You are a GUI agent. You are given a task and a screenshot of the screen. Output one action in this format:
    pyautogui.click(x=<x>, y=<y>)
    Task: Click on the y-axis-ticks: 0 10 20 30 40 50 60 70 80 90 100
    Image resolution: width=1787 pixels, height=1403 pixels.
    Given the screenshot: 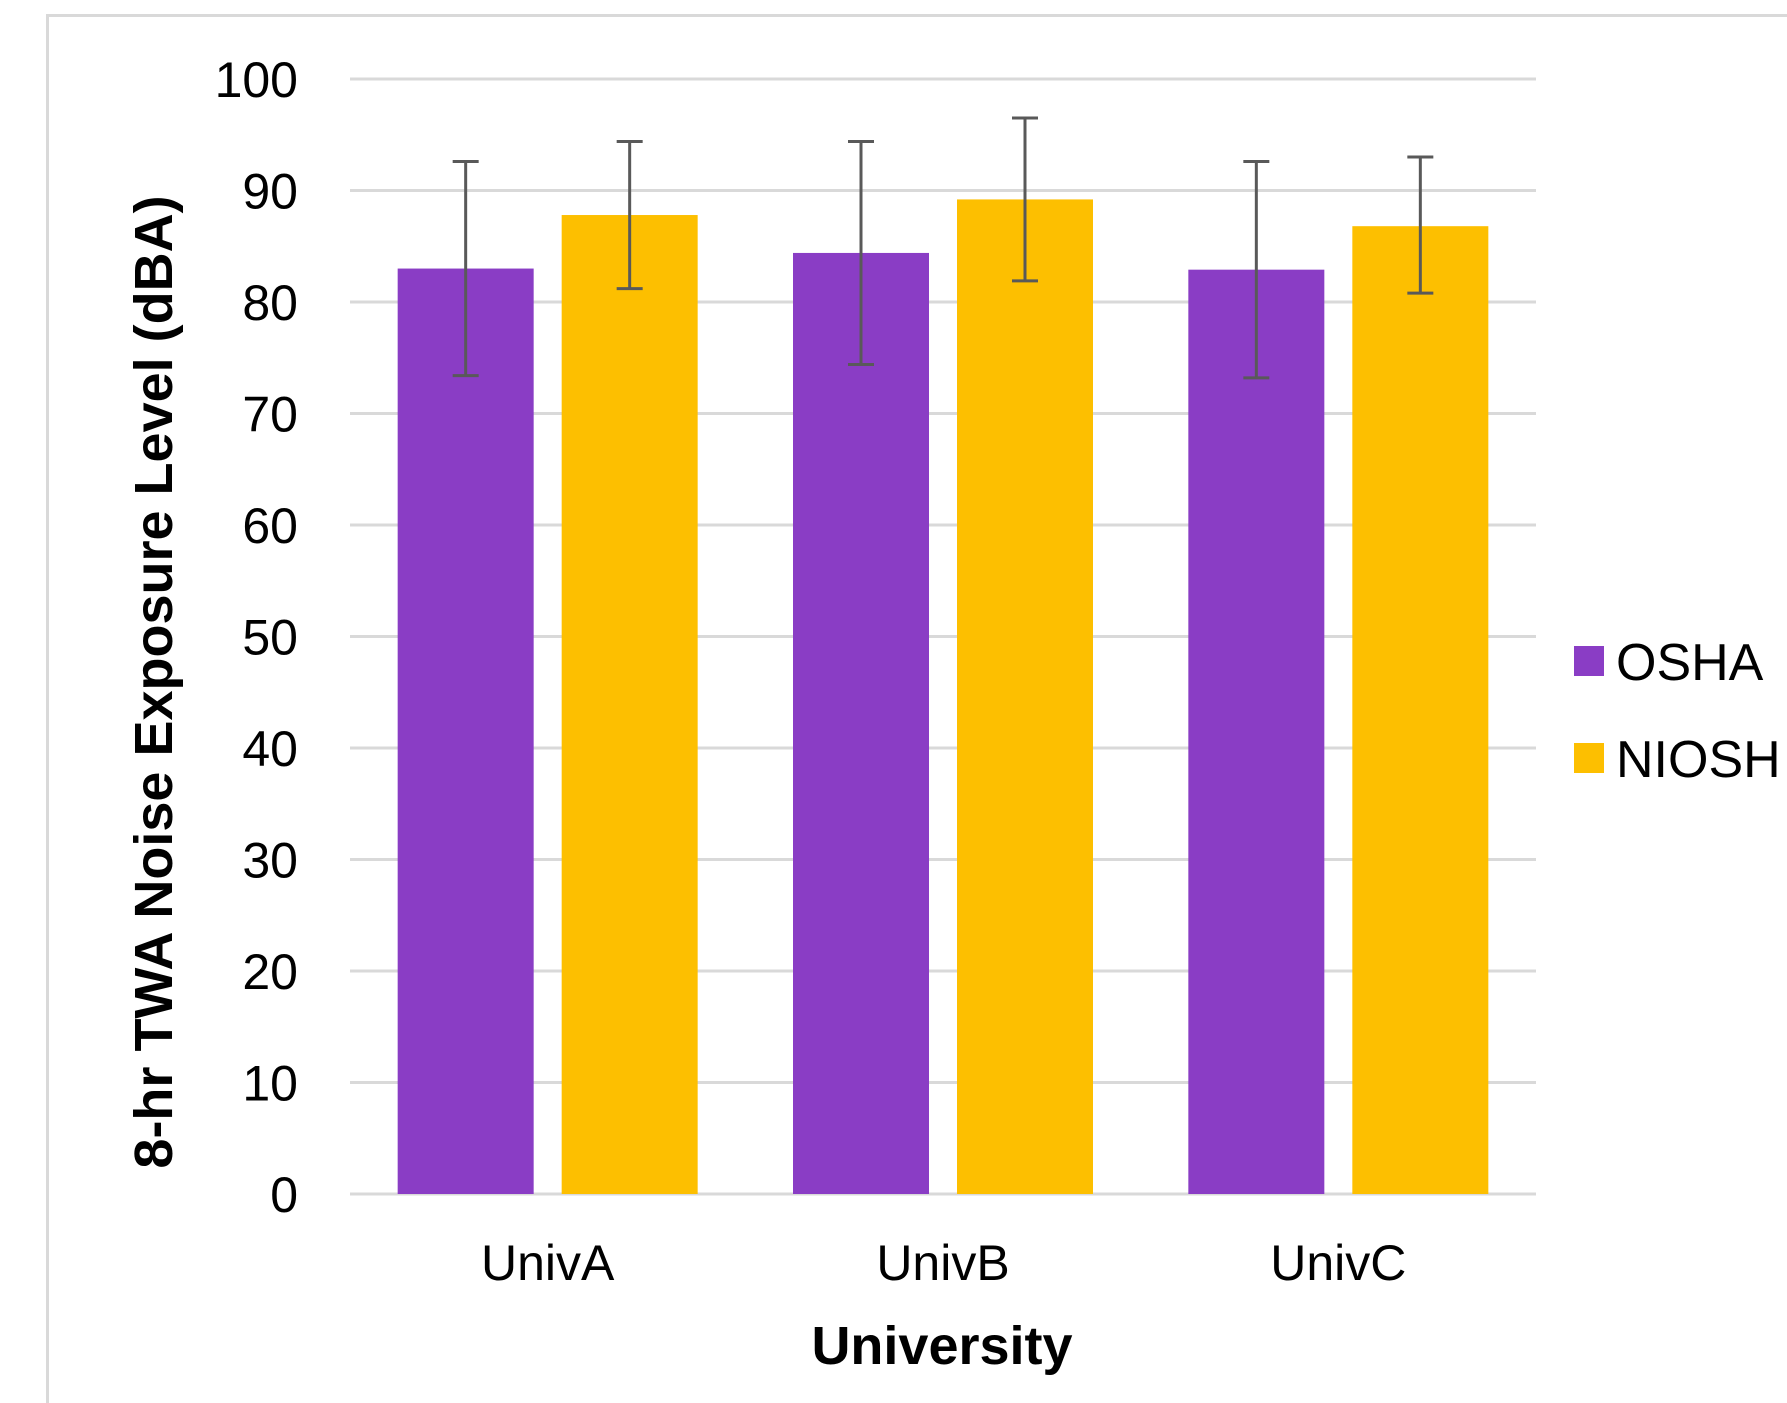 What is the action you would take?
    pyautogui.click(x=256, y=637)
    